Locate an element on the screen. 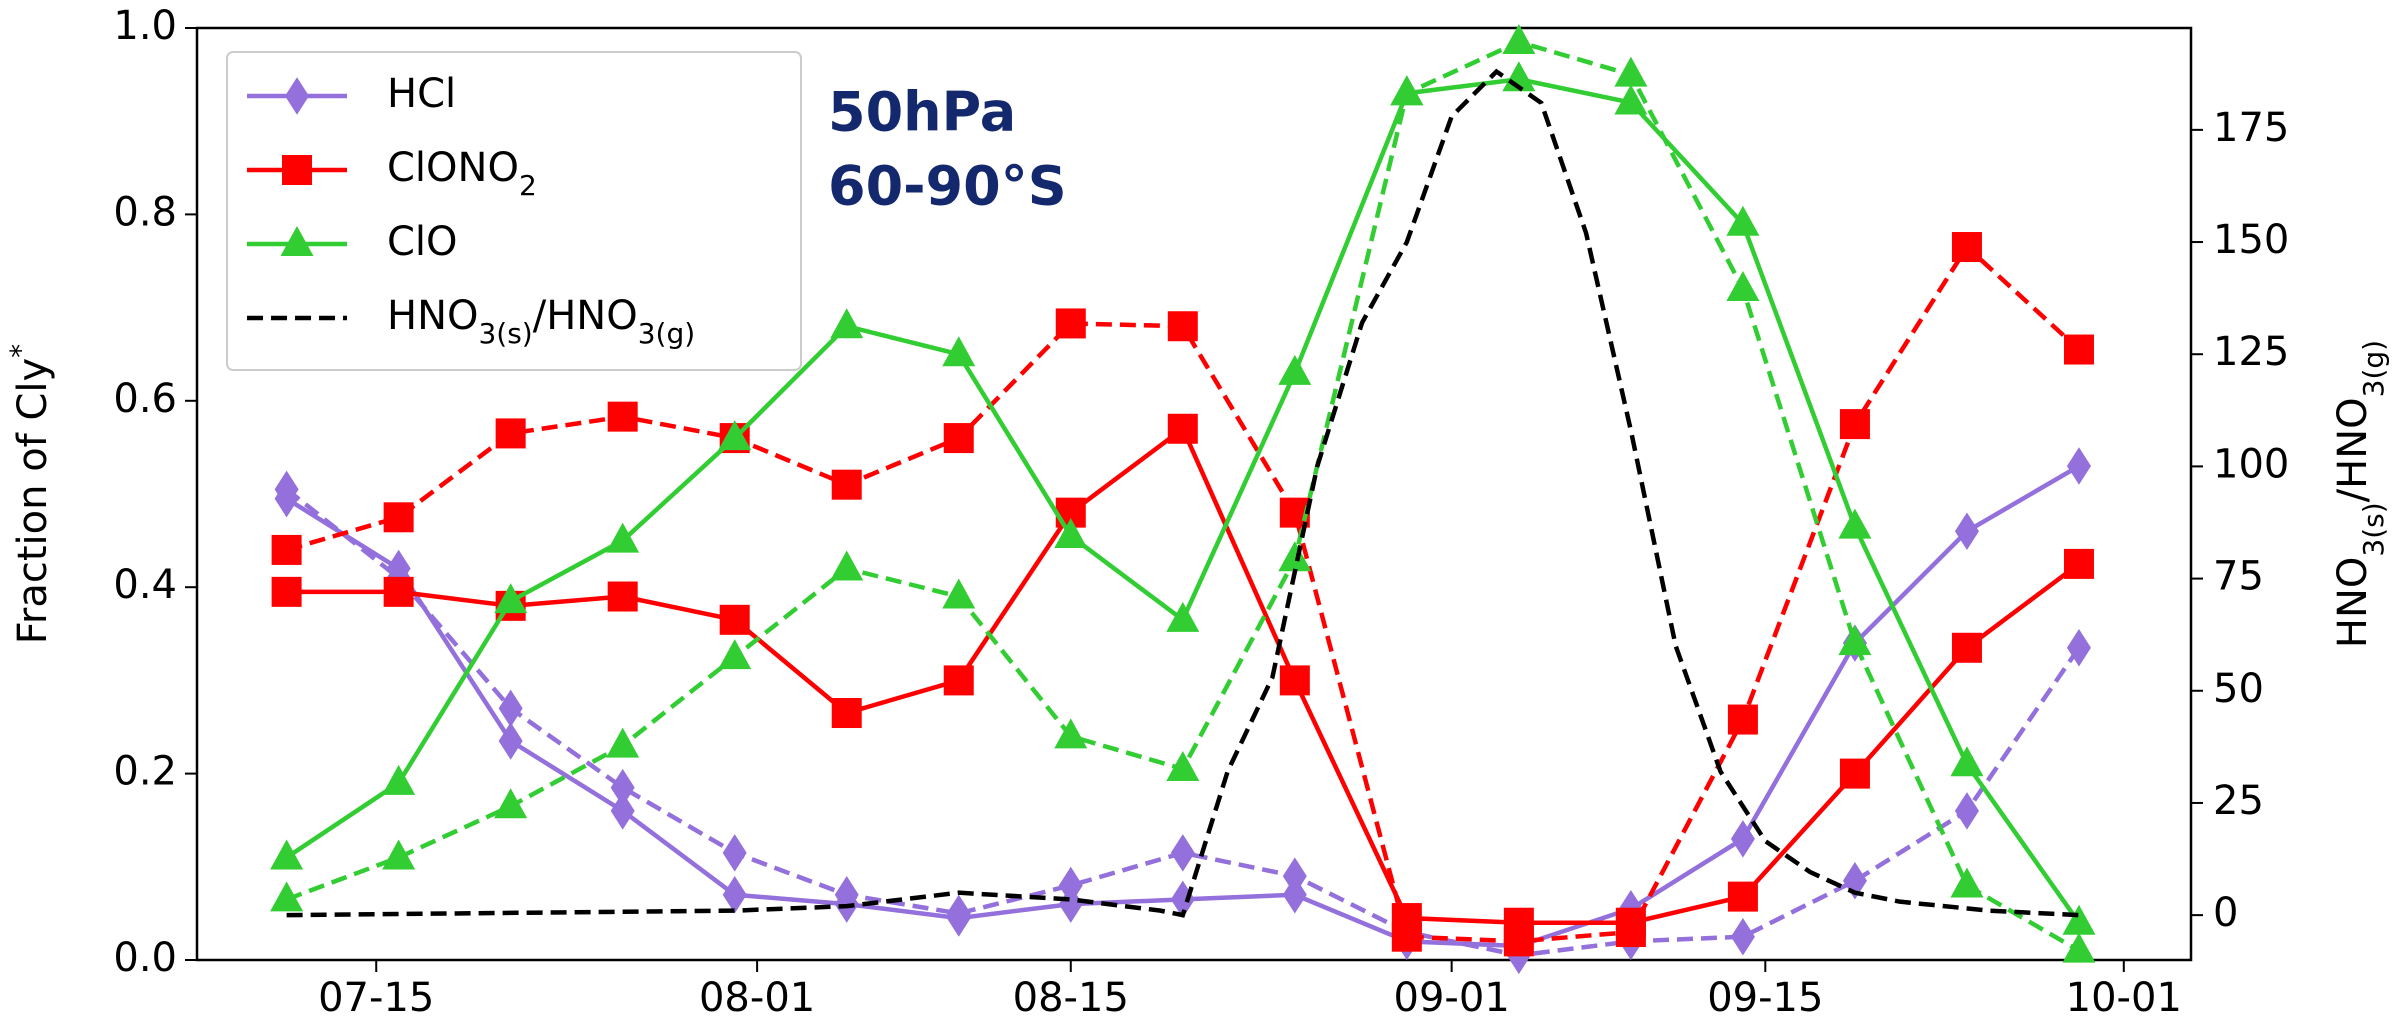 The height and width of the screenshot is (1027, 2407). y2-axis-label: HNO3(s)/HNO3(g) is located at coordinates (2360, 494).